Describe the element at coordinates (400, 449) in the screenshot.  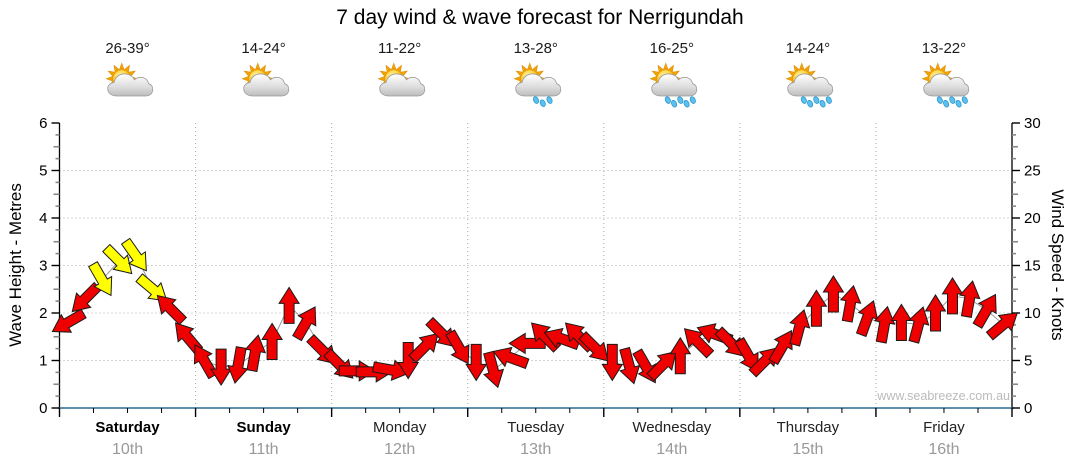
I see `day-date-label: 12th` at that location.